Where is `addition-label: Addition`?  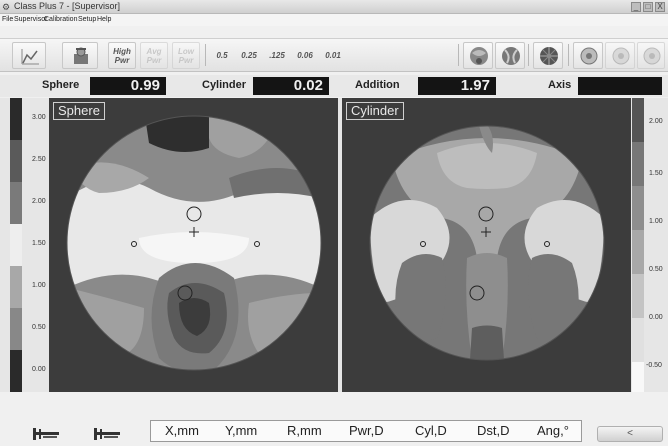
addition-label: Addition is located at coordinates (377, 85).